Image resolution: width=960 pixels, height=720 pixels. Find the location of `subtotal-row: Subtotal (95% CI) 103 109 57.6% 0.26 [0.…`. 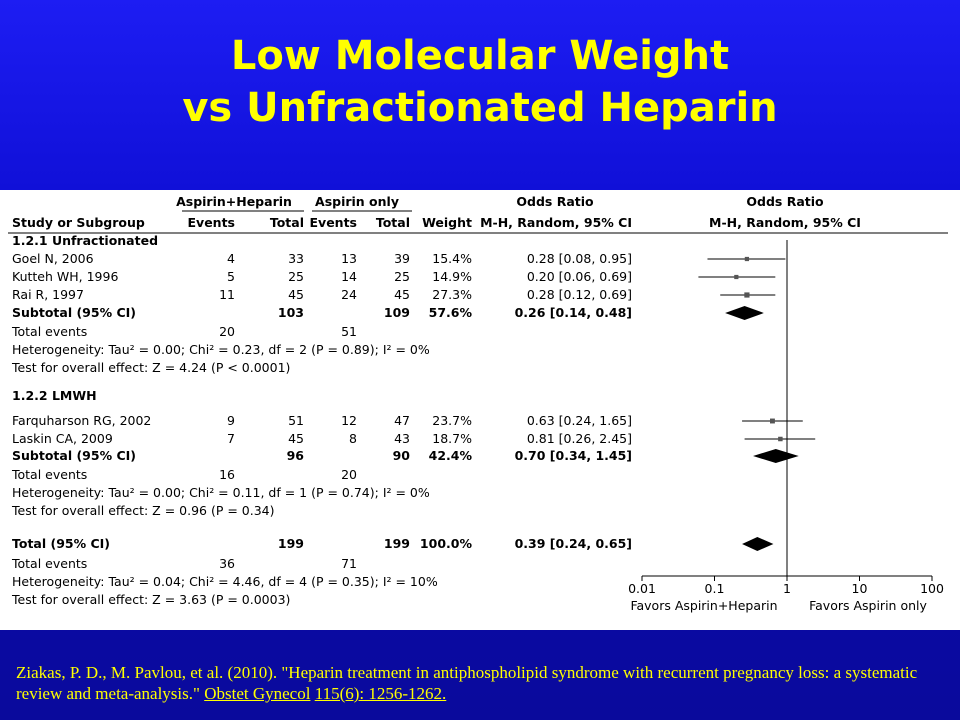

subtotal-row: Subtotal (95% CI) 103 109 57.6% 0.26 [0.… is located at coordinates (322, 312).